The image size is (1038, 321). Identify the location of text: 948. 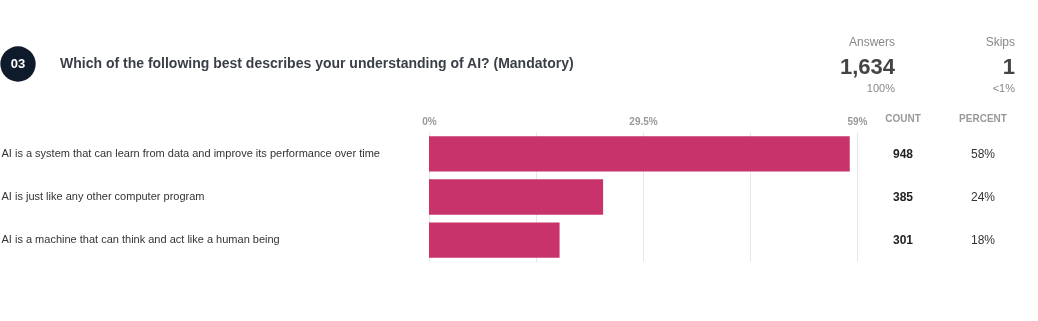
(903, 153).